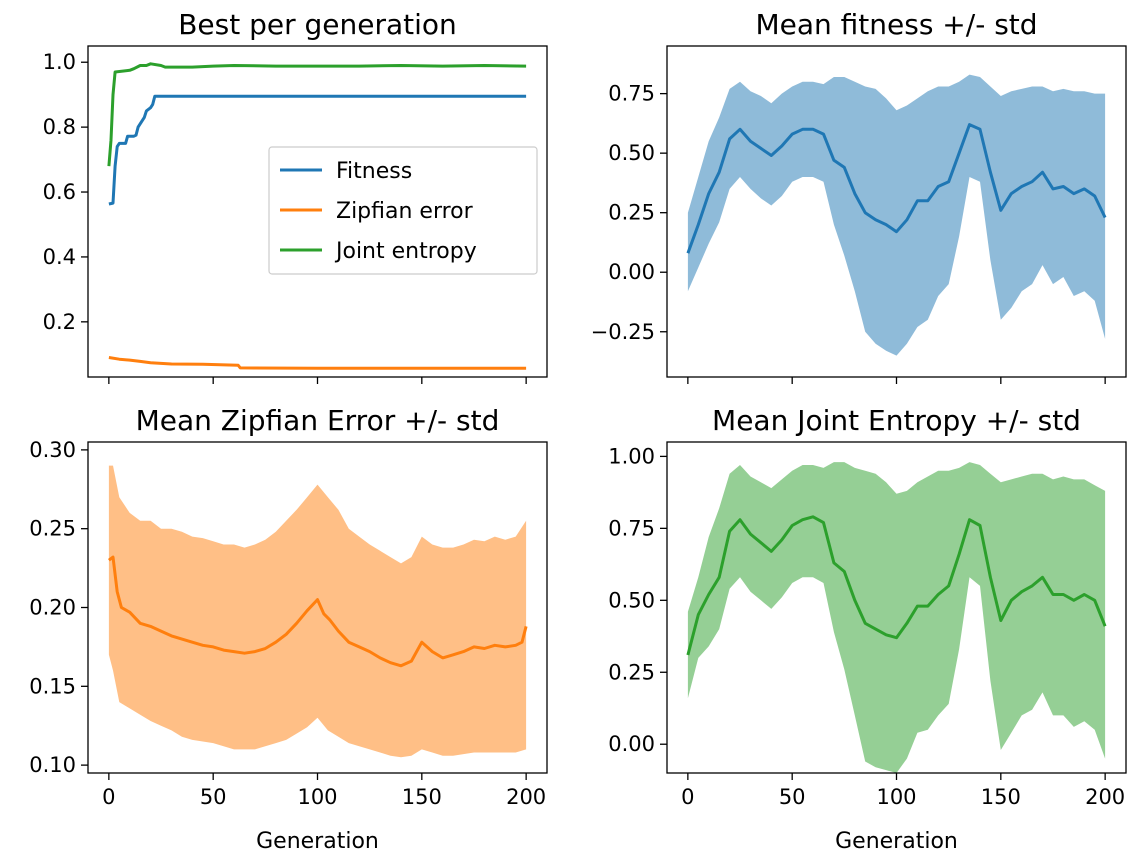  I want to click on y-axis-ticks: 0.10 0.15 0.20 0.25 0.30, so click(58, 607).